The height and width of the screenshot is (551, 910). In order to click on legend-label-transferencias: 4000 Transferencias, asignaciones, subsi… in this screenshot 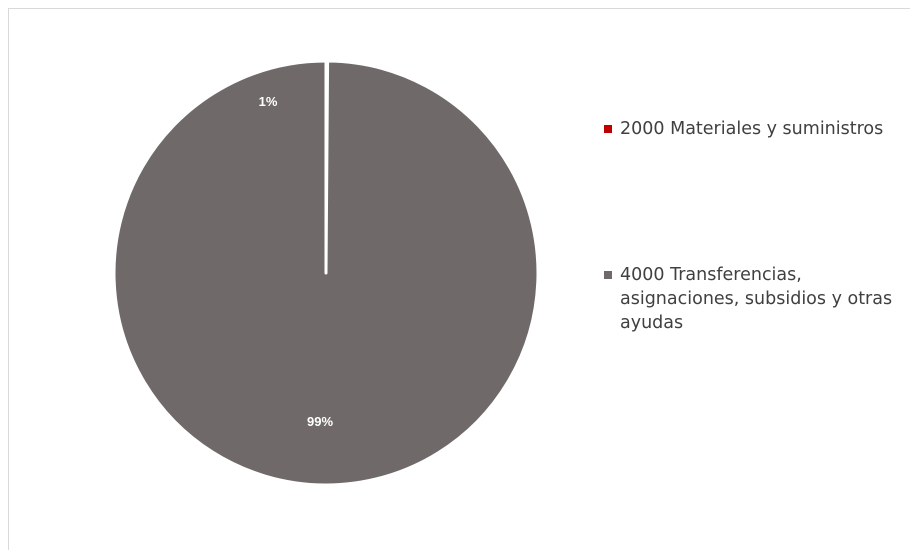, I will do `click(756, 299)`.